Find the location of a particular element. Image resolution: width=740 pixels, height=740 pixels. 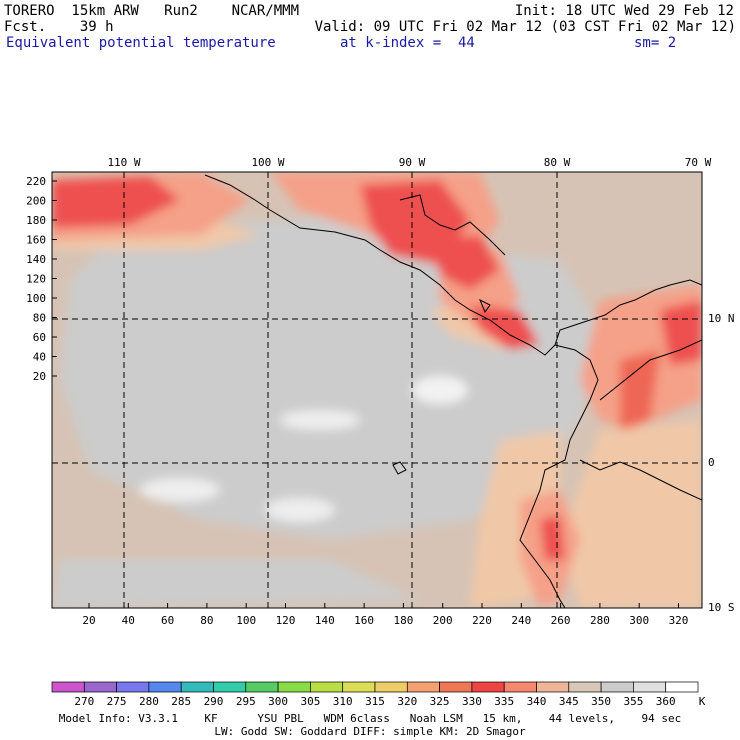

colorbar-level-label: 315 is located at coordinates (375, 701).